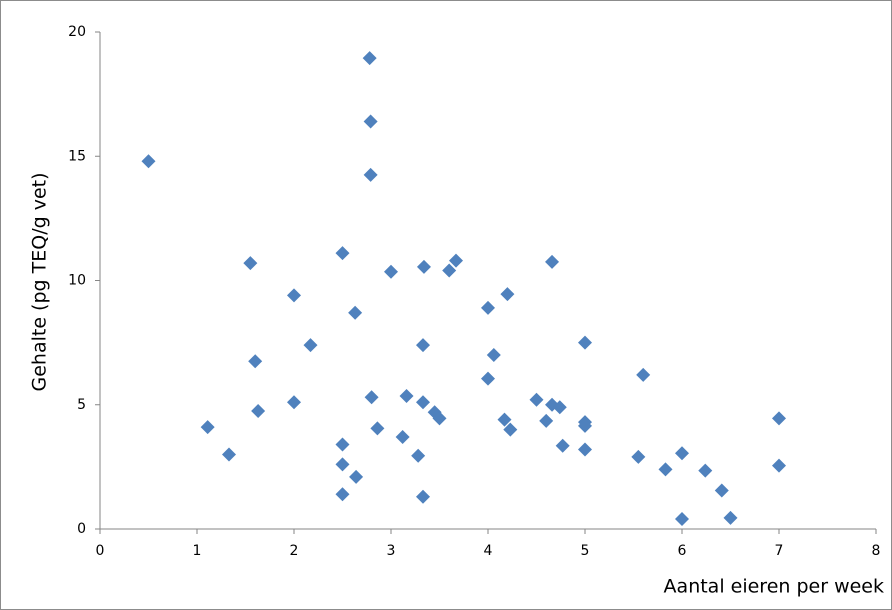 This screenshot has height=610, width=892. Describe the element at coordinates (488, 551) in the screenshot. I see `x-tick-label: 4` at that location.